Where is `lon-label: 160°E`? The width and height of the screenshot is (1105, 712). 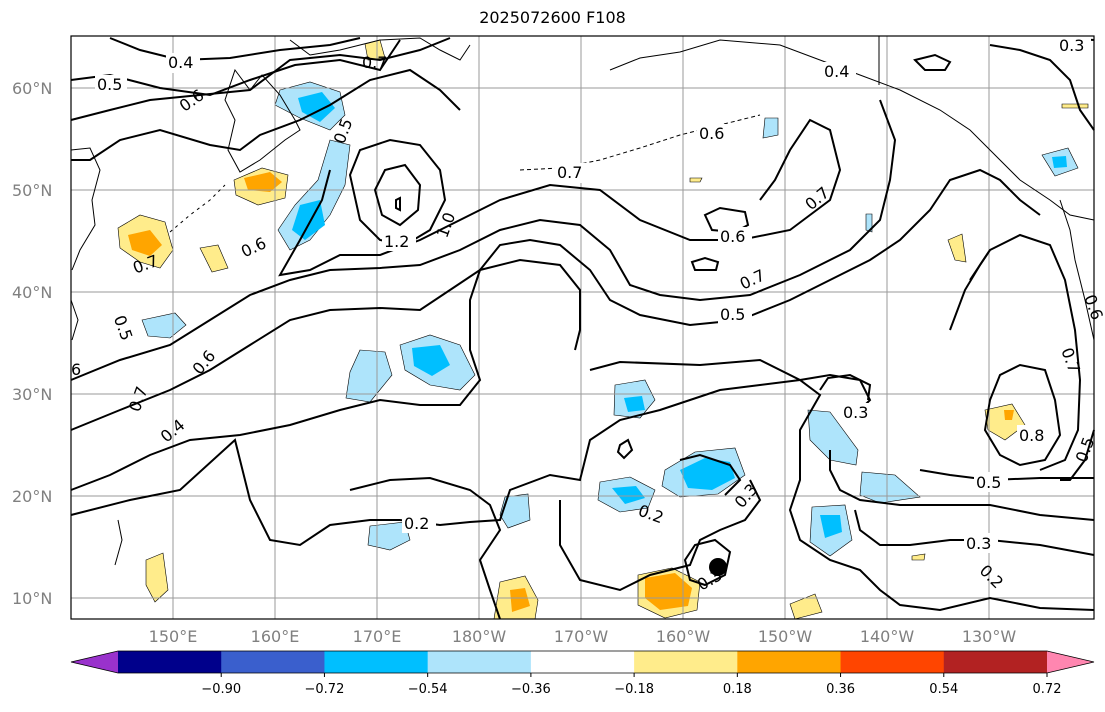 lon-label: 160°E is located at coordinates (275, 636).